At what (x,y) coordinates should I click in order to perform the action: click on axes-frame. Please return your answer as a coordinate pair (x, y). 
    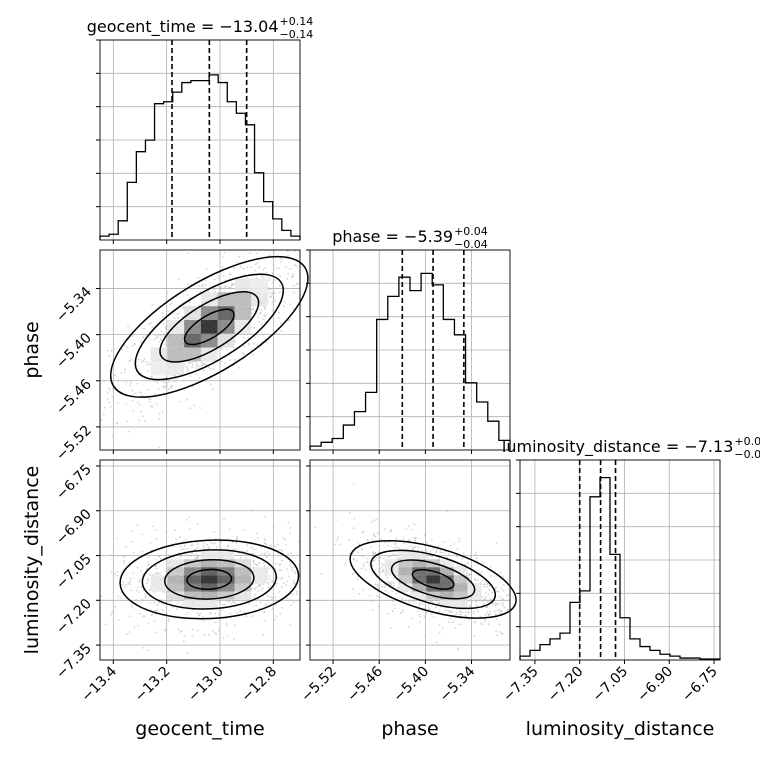
    Looking at the image, I should click on (200, 560).